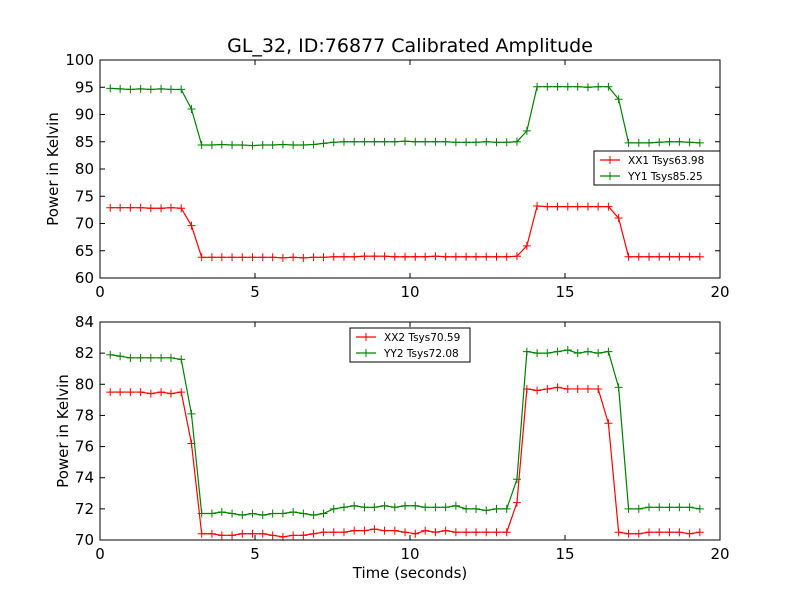  What do you see at coordinates (410, 573) in the screenshot?
I see `x-axis-label: Time (seconds)` at bounding box center [410, 573].